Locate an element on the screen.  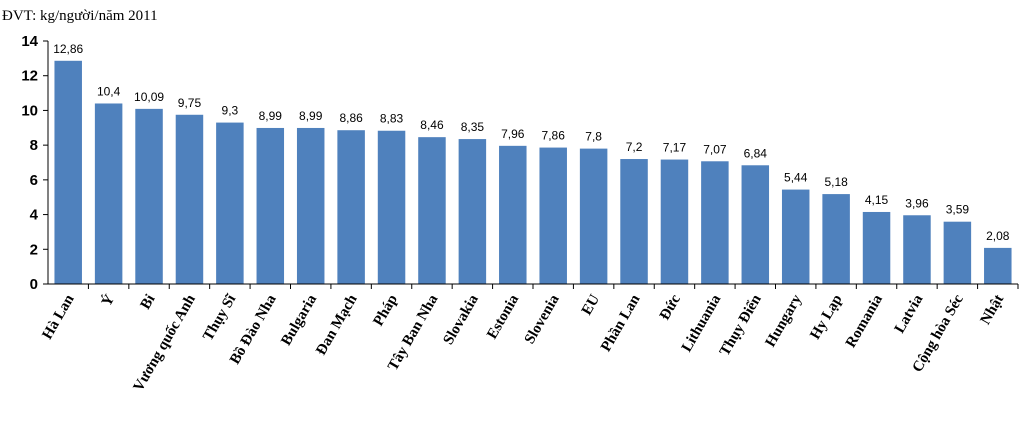
data-label: 5,18 is located at coordinates (836, 182).